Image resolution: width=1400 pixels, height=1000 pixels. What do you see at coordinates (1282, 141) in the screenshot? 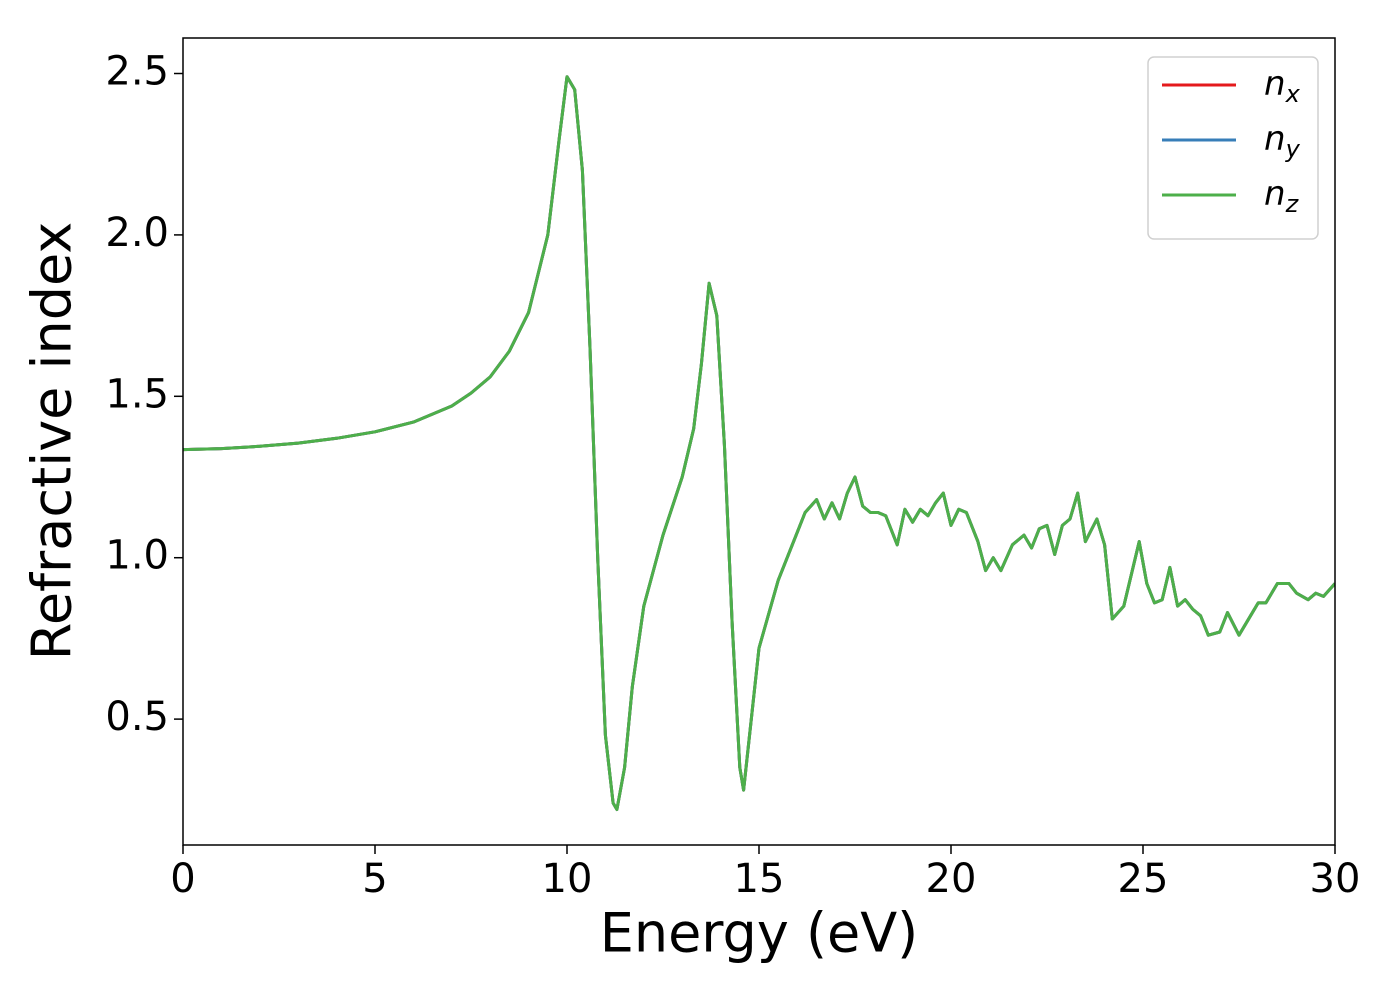
I see `legend-label: ny` at bounding box center [1282, 141].